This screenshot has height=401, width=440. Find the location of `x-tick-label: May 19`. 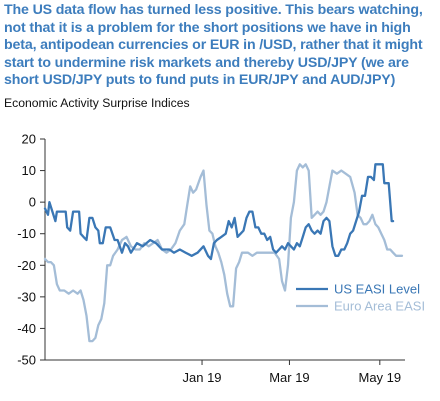

x-tick-label: May 19 is located at coordinates (379, 377).